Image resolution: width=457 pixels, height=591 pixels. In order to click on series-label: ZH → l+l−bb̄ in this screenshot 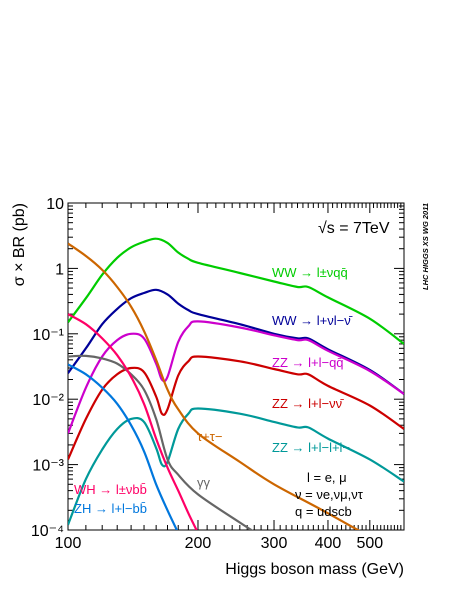, I will do `click(110, 508)`.